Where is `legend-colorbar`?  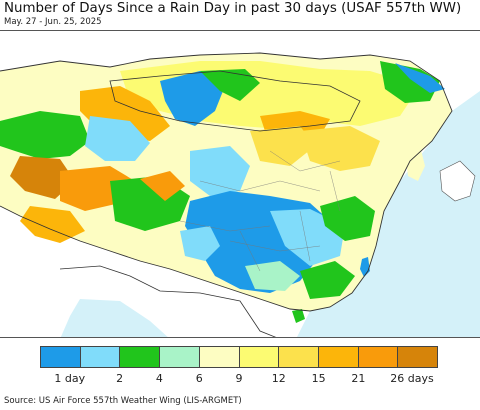 legend-colorbar is located at coordinates (239, 357).